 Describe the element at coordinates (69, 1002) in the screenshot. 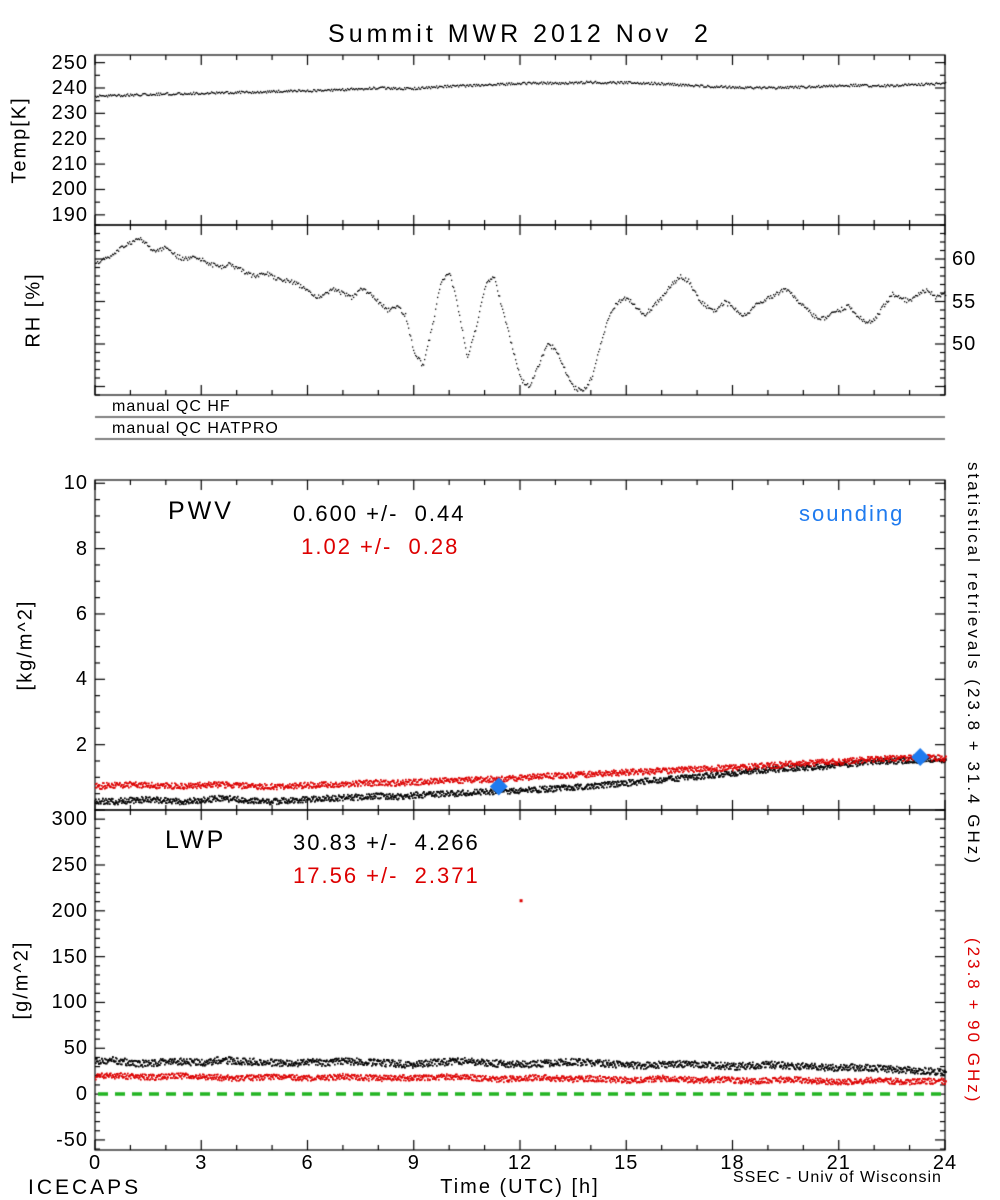

I see `y-tick-label: 100` at that location.